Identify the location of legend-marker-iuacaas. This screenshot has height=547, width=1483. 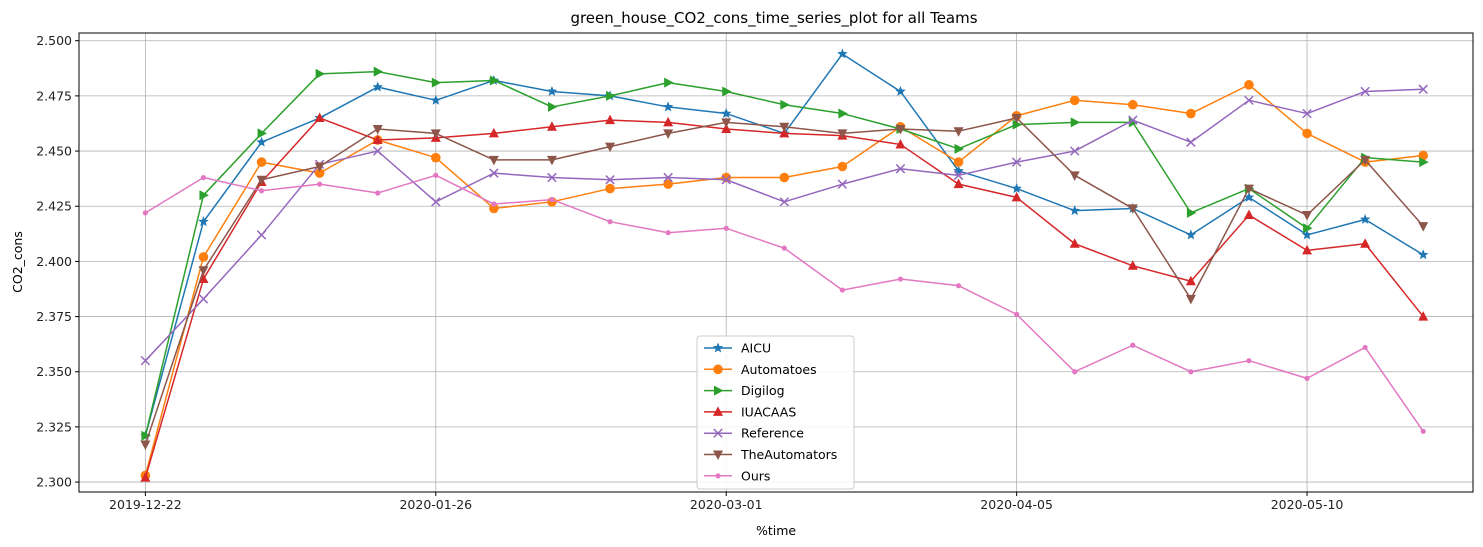
(718, 411).